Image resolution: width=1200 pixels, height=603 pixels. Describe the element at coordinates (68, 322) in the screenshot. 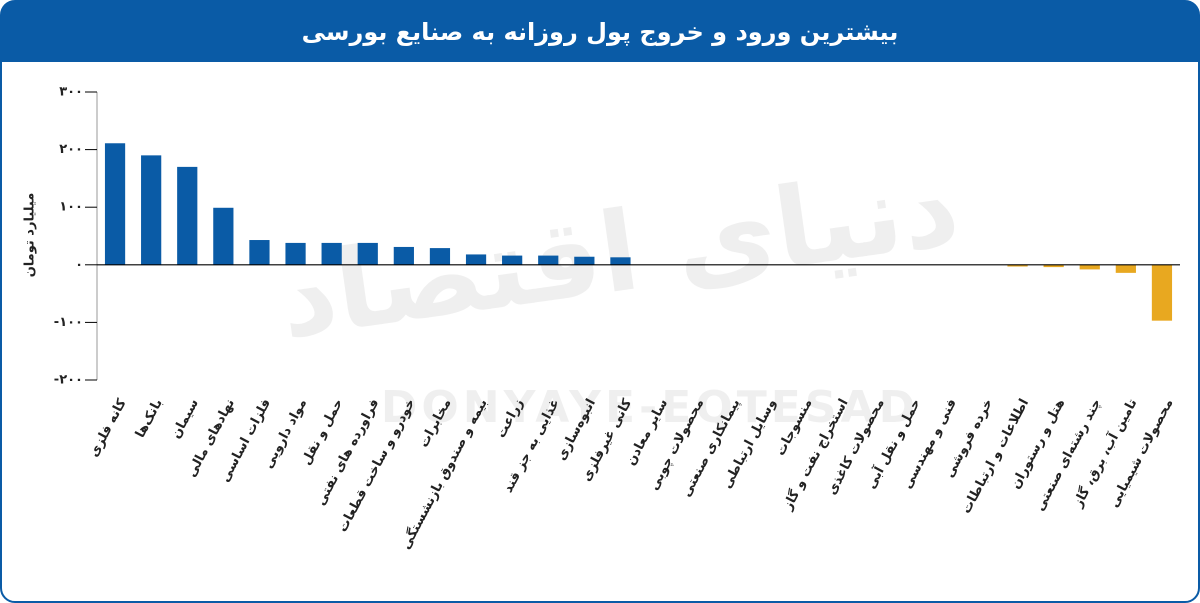

I see `y-tick-label: -۱۰۰` at that location.